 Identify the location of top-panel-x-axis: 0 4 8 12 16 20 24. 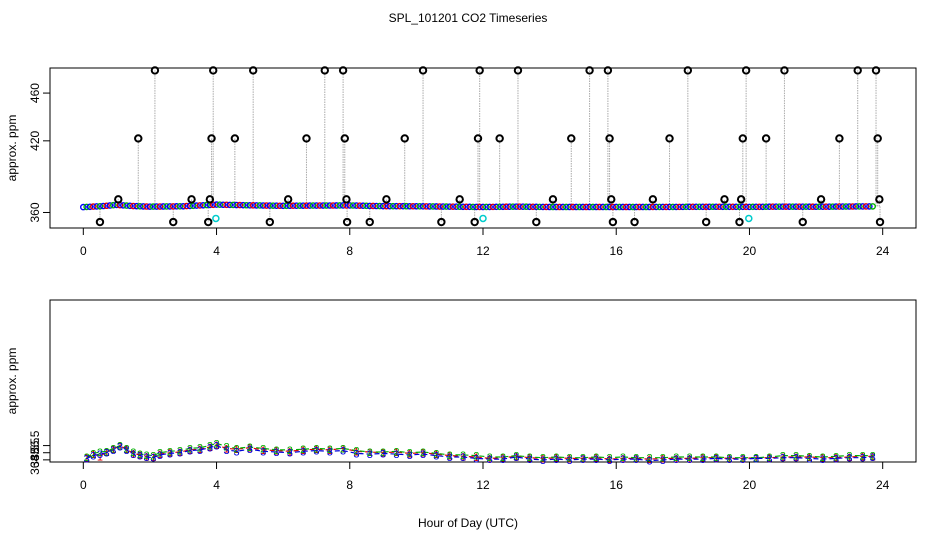
(485, 243).